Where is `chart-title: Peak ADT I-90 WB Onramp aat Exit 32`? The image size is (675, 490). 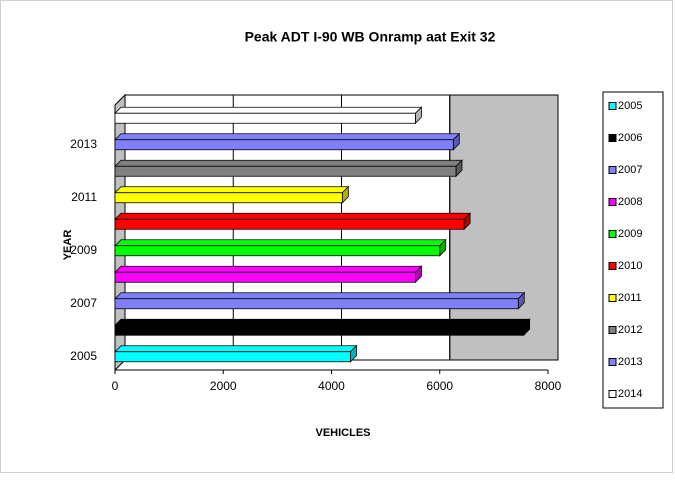 chart-title: Peak ADT I-90 WB Onramp aat Exit 32 is located at coordinates (370, 37).